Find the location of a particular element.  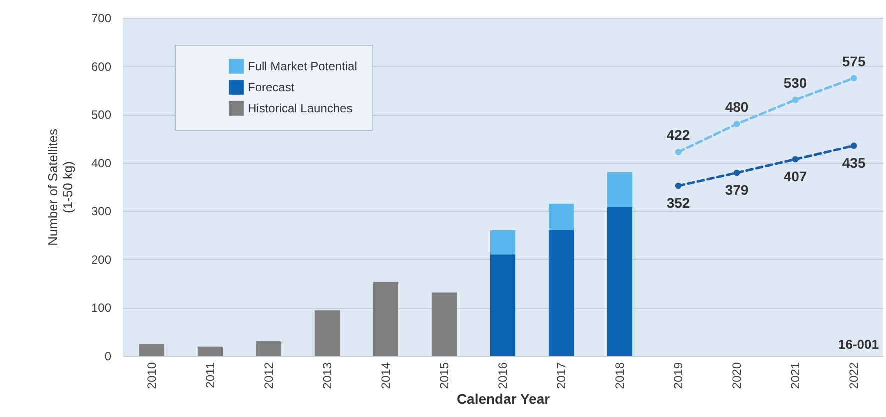

y-tick-label: 300 is located at coordinates (101, 211).